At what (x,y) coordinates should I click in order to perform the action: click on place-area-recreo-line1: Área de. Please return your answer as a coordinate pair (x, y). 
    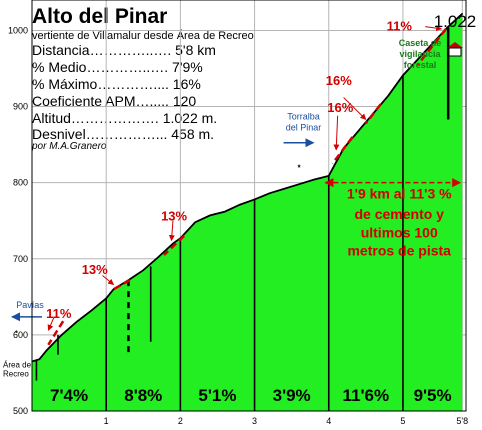
    Looking at the image, I should click on (17, 364).